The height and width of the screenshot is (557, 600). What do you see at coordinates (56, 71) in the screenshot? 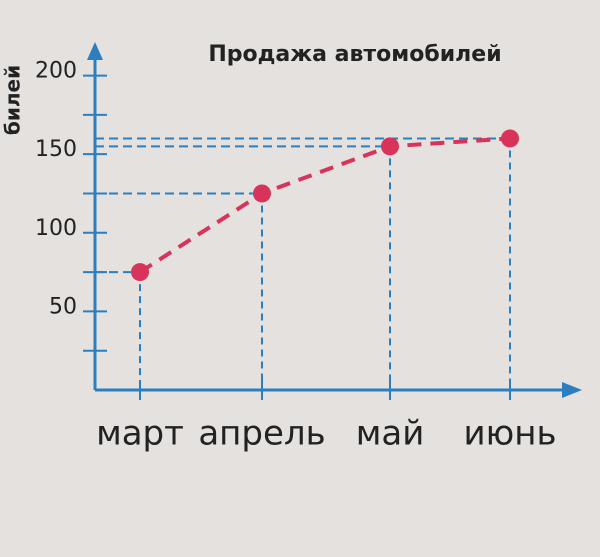
I see `y-tick-label: 200` at bounding box center [56, 71].